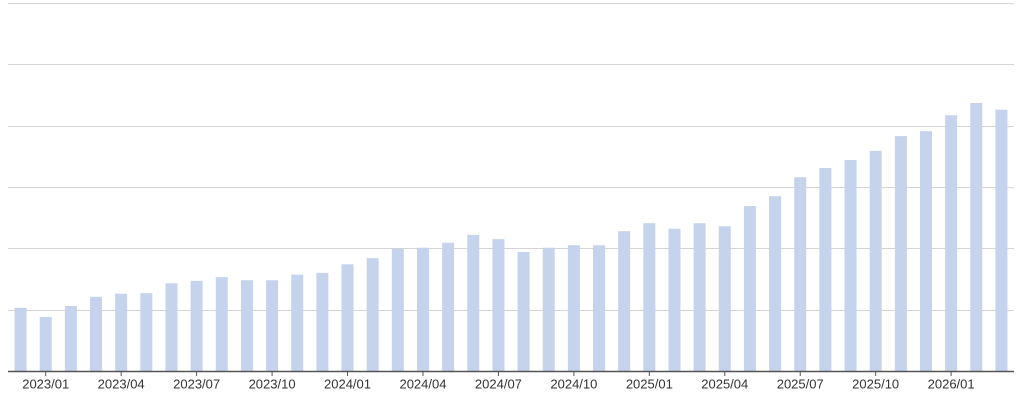  I want to click on x-tick-label: 2025/07, so click(800, 383).